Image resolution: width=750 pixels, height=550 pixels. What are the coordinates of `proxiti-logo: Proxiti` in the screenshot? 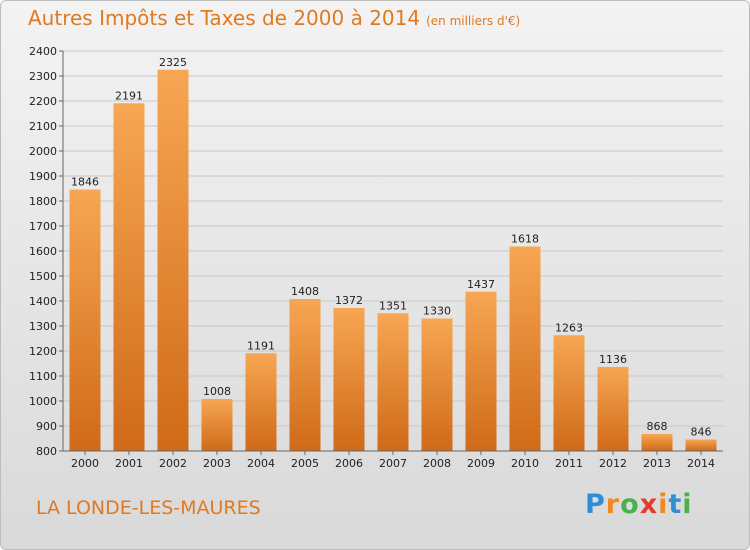 It's located at (639, 504).